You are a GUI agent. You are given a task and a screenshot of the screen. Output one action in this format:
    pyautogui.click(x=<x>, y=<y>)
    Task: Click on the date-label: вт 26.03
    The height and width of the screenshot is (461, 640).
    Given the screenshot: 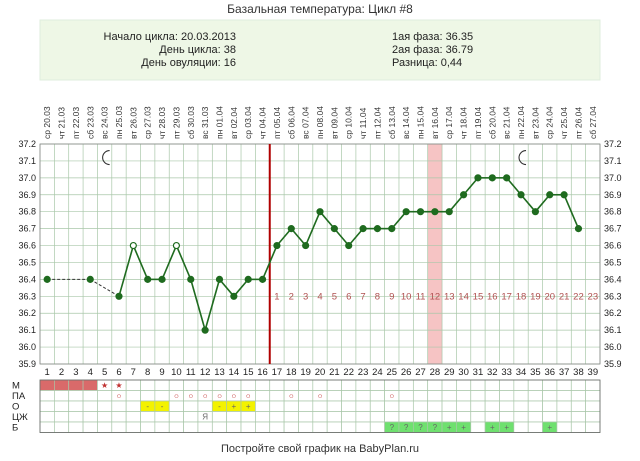 What is the action you would take?
    pyautogui.click(x=133, y=123)
    